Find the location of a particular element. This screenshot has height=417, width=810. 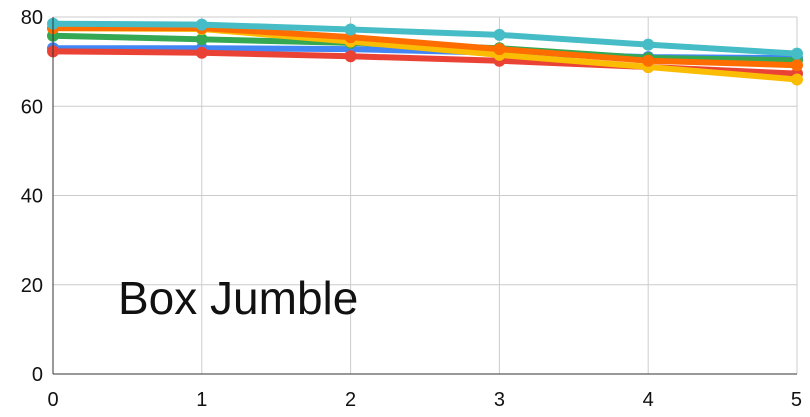

x-tick-label: 1 is located at coordinates (201, 400).